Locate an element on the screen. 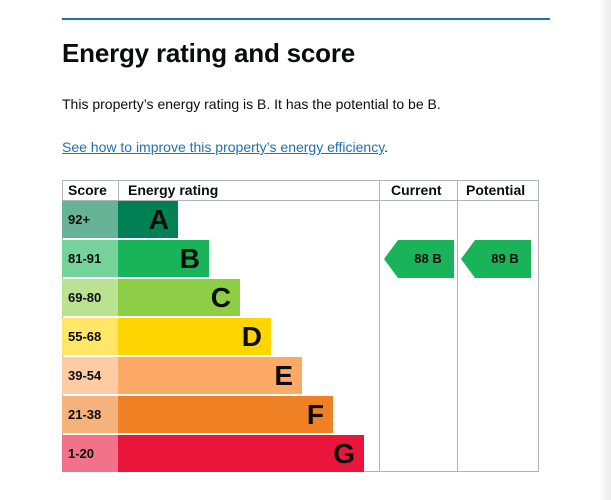 This screenshot has height=500, width=611. header-divider is located at coordinates (300, 200).